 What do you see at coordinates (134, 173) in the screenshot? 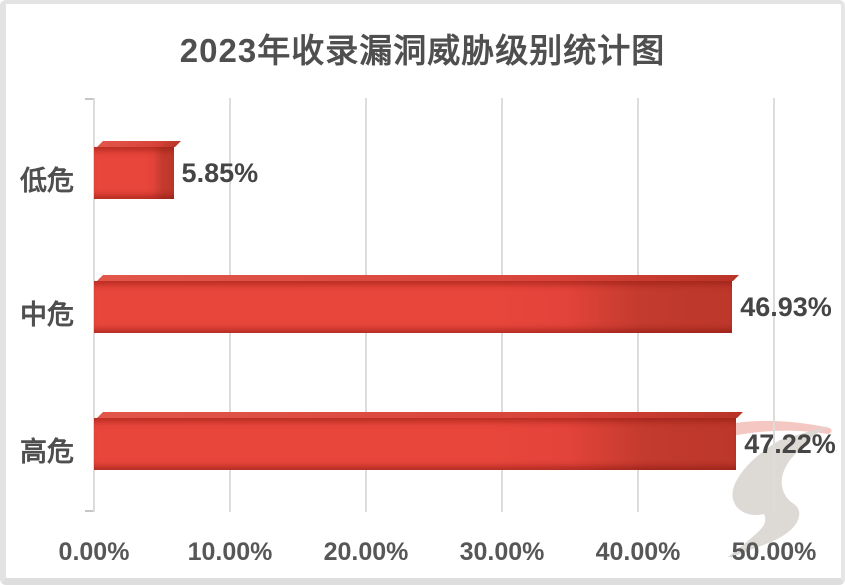
I see `bar-low-risk` at bounding box center [134, 173].